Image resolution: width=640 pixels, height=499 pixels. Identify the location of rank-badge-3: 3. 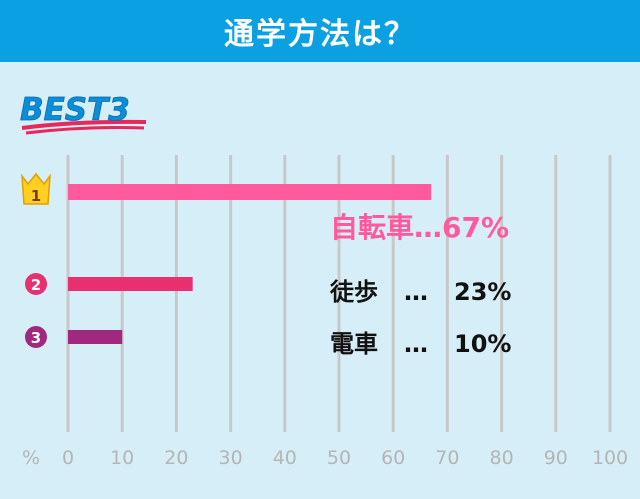
(36, 337).